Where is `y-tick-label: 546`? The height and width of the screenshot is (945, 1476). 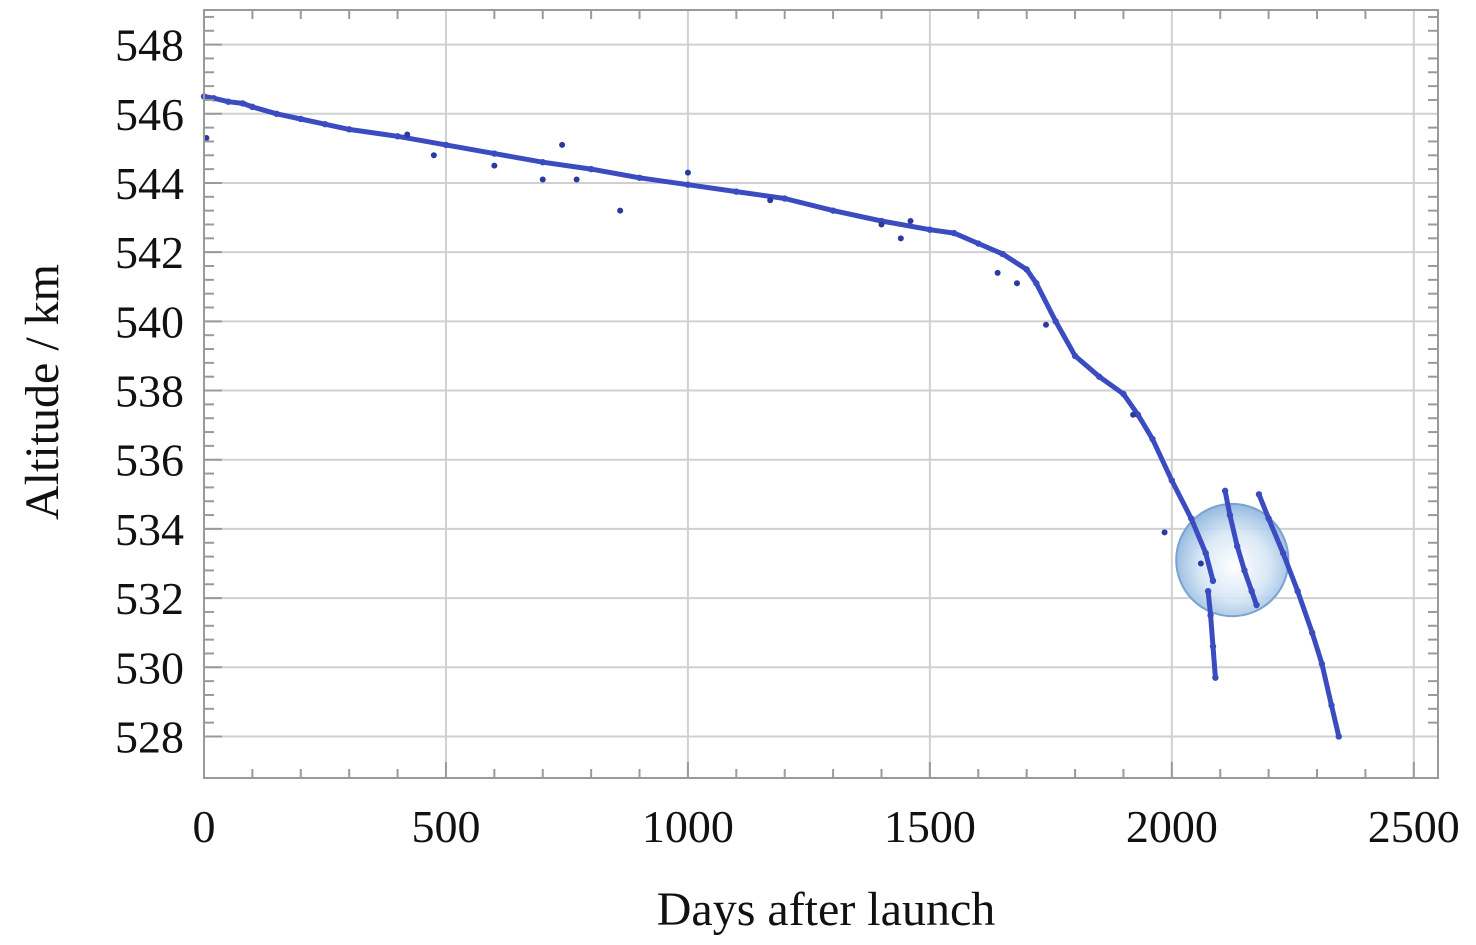
y-tick-label: 546 is located at coordinates (149, 114).